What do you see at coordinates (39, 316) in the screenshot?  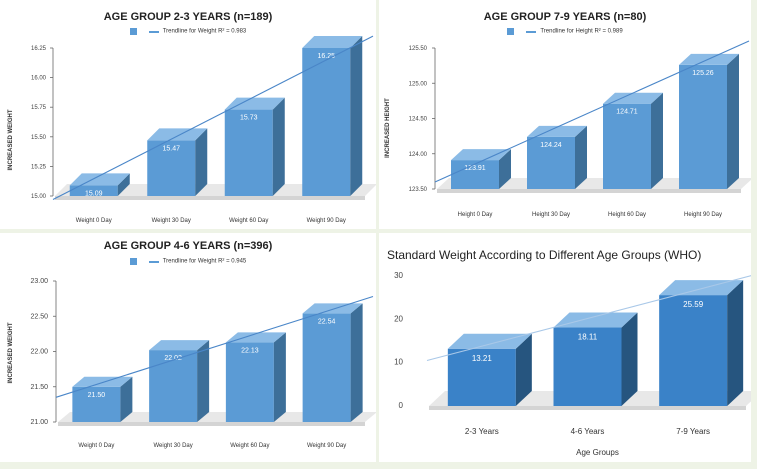 I see `y-tick-label: 22.50` at bounding box center [39, 316].